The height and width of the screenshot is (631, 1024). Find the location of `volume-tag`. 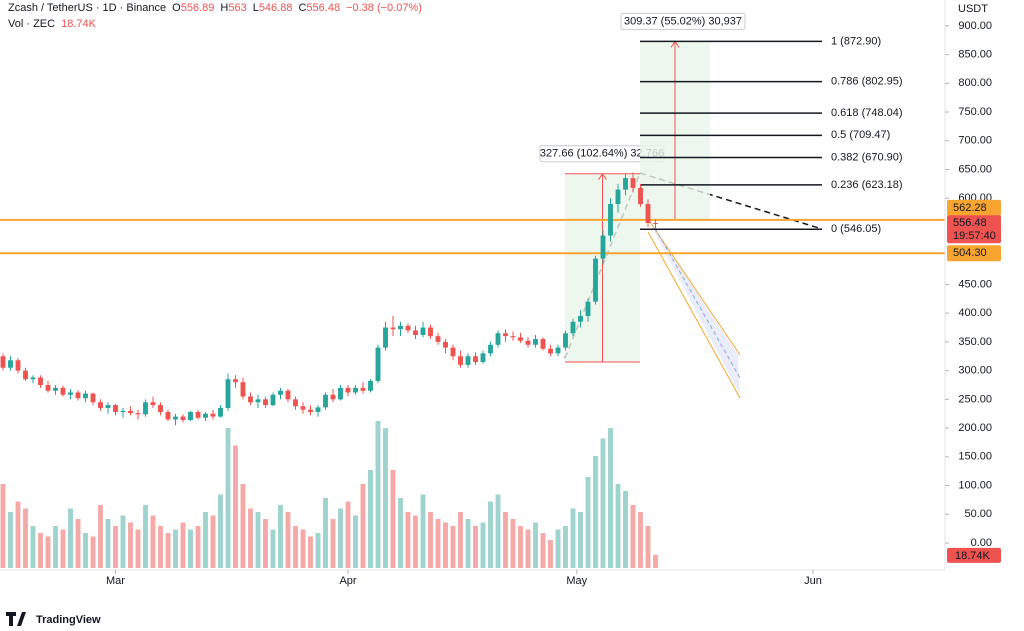

volume-tag is located at coordinates (974, 555).